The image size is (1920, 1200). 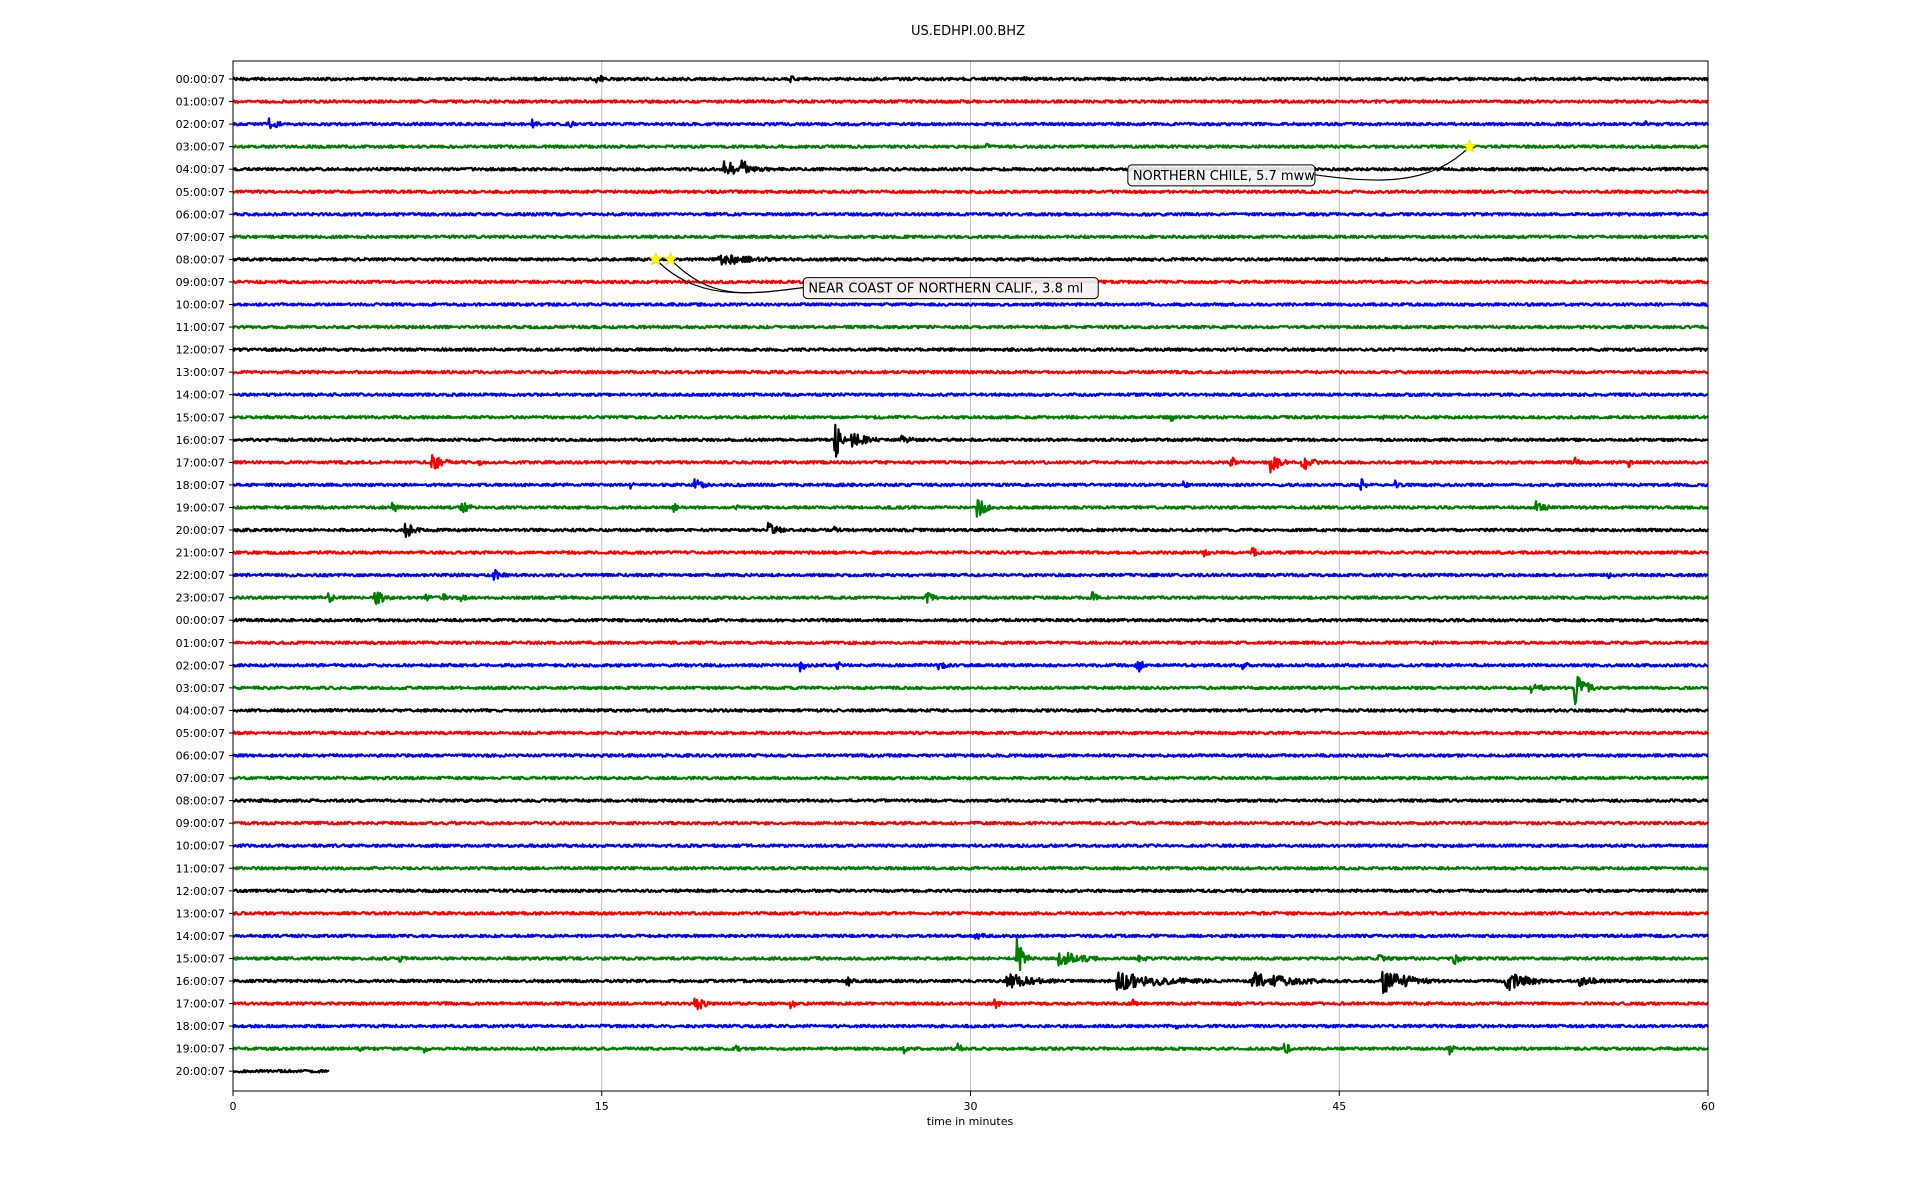 I want to click on y-tick-label-9: 09:00:07, so click(x=200, y=282).